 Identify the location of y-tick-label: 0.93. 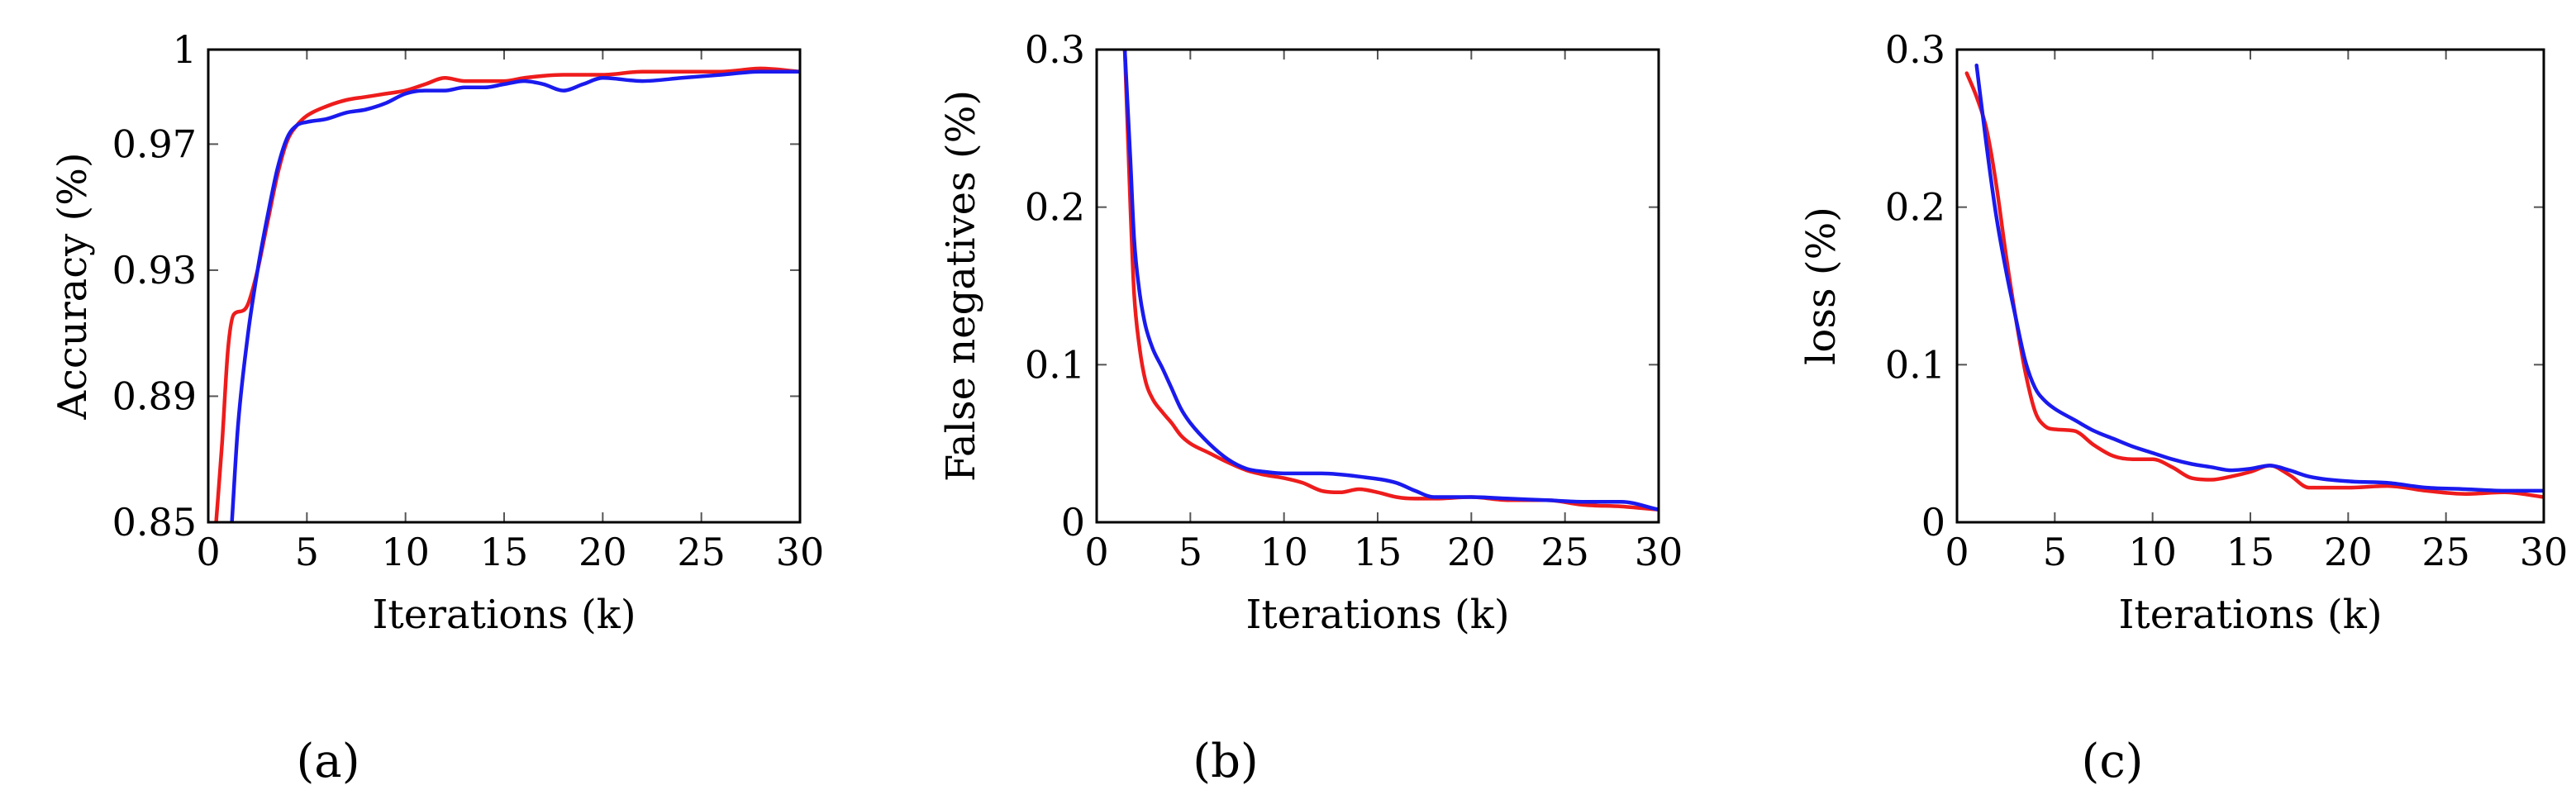
(155, 270).